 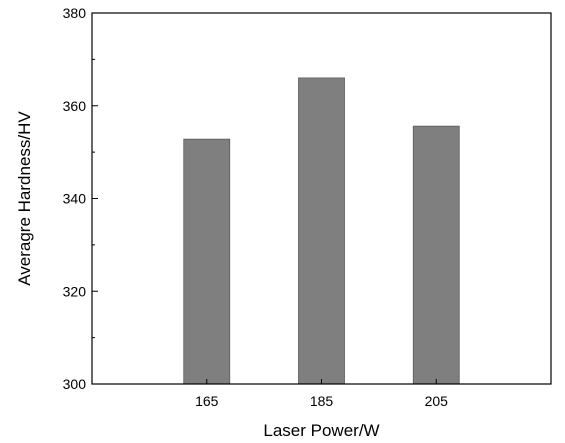 What do you see at coordinates (322, 401) in the screenshot?
I see `x-tick-label: 185` at bounding box center [322, 401].